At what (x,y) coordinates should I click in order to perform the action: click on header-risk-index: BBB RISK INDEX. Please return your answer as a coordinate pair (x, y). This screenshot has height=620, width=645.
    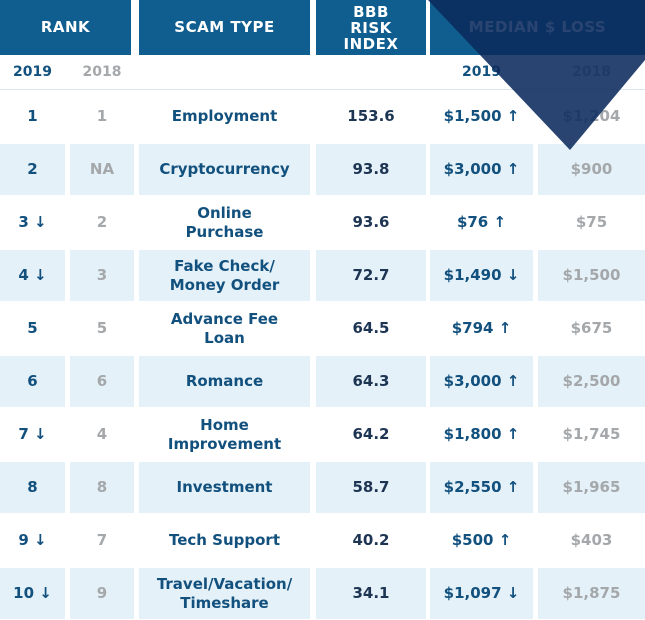
    Looking at the image, I should click on (371, 27).